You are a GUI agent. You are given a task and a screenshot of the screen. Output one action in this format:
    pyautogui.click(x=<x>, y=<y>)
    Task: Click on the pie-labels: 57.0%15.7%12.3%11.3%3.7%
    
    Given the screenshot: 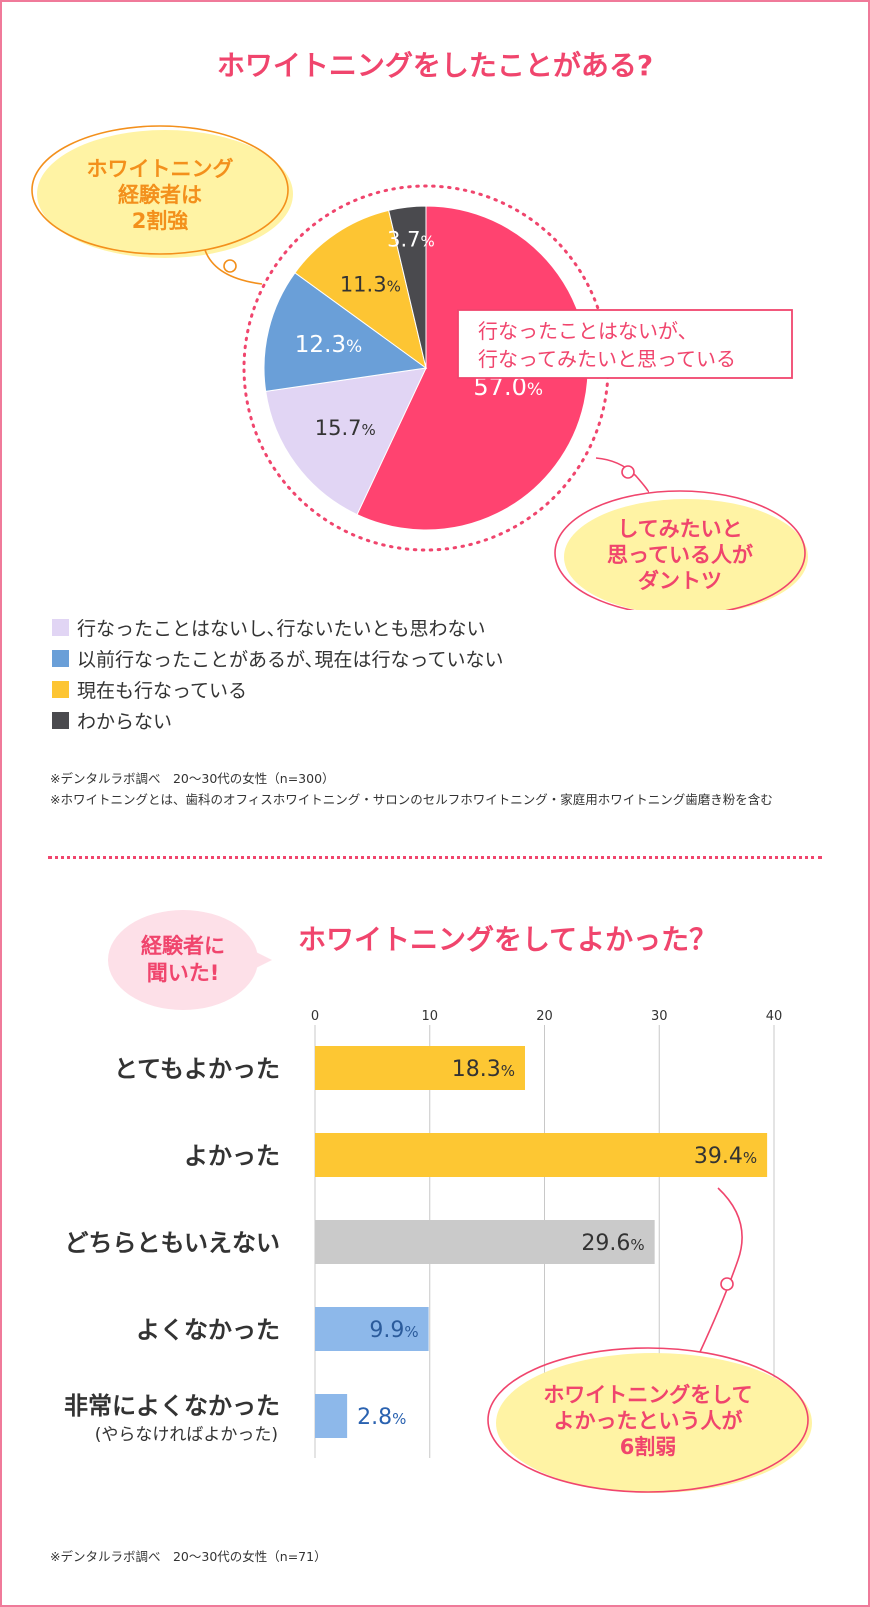 What is the action you would take?
    pyautogui.click(x=419, y=334)
    